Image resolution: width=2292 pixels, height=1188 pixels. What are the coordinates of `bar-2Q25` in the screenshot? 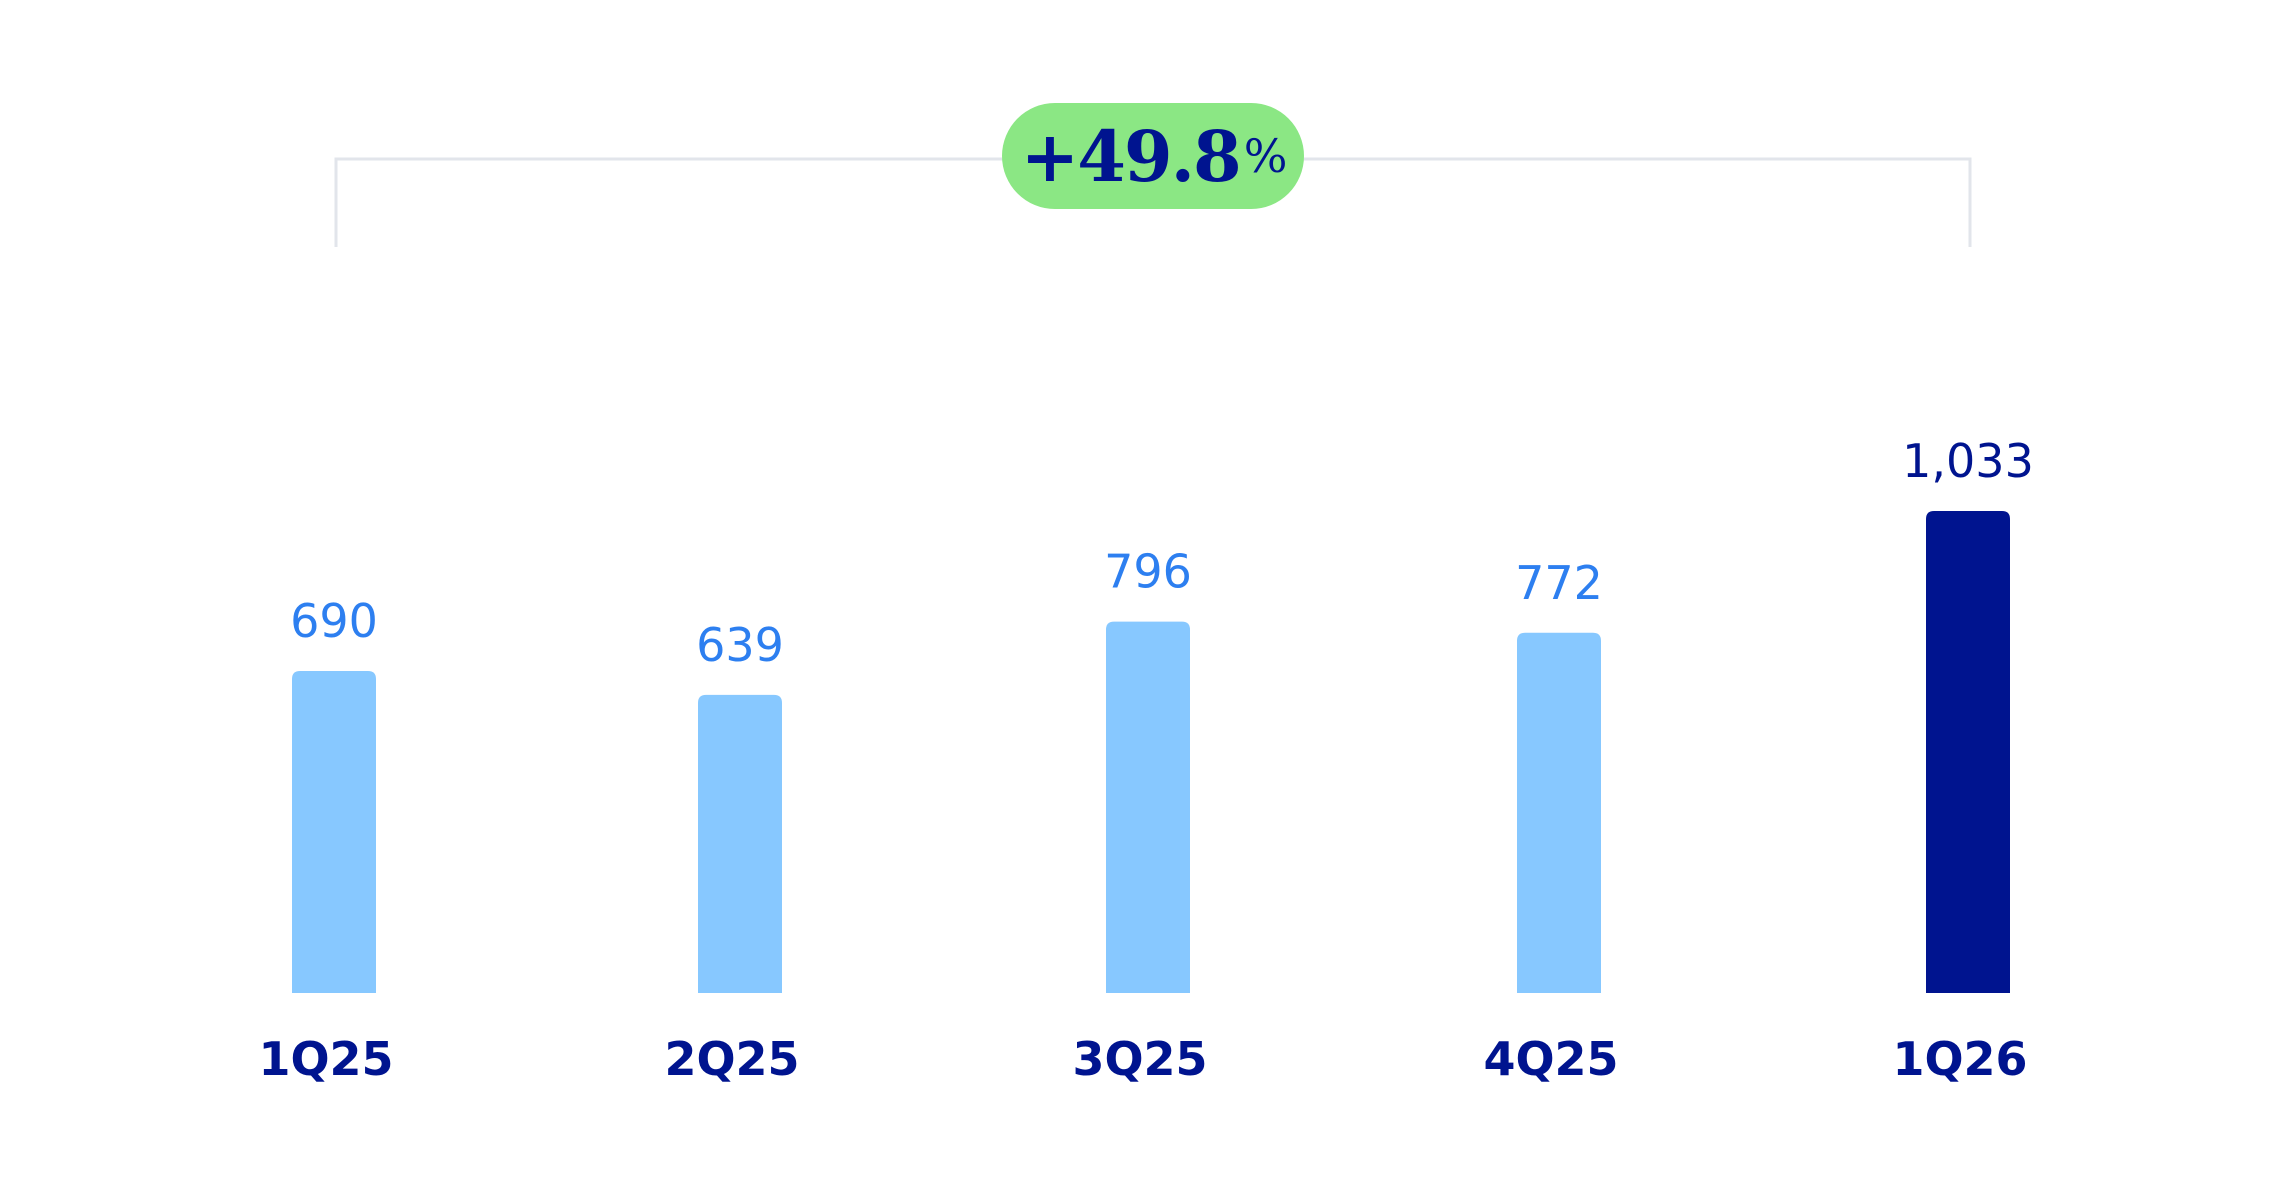 It's located at (740, 843).